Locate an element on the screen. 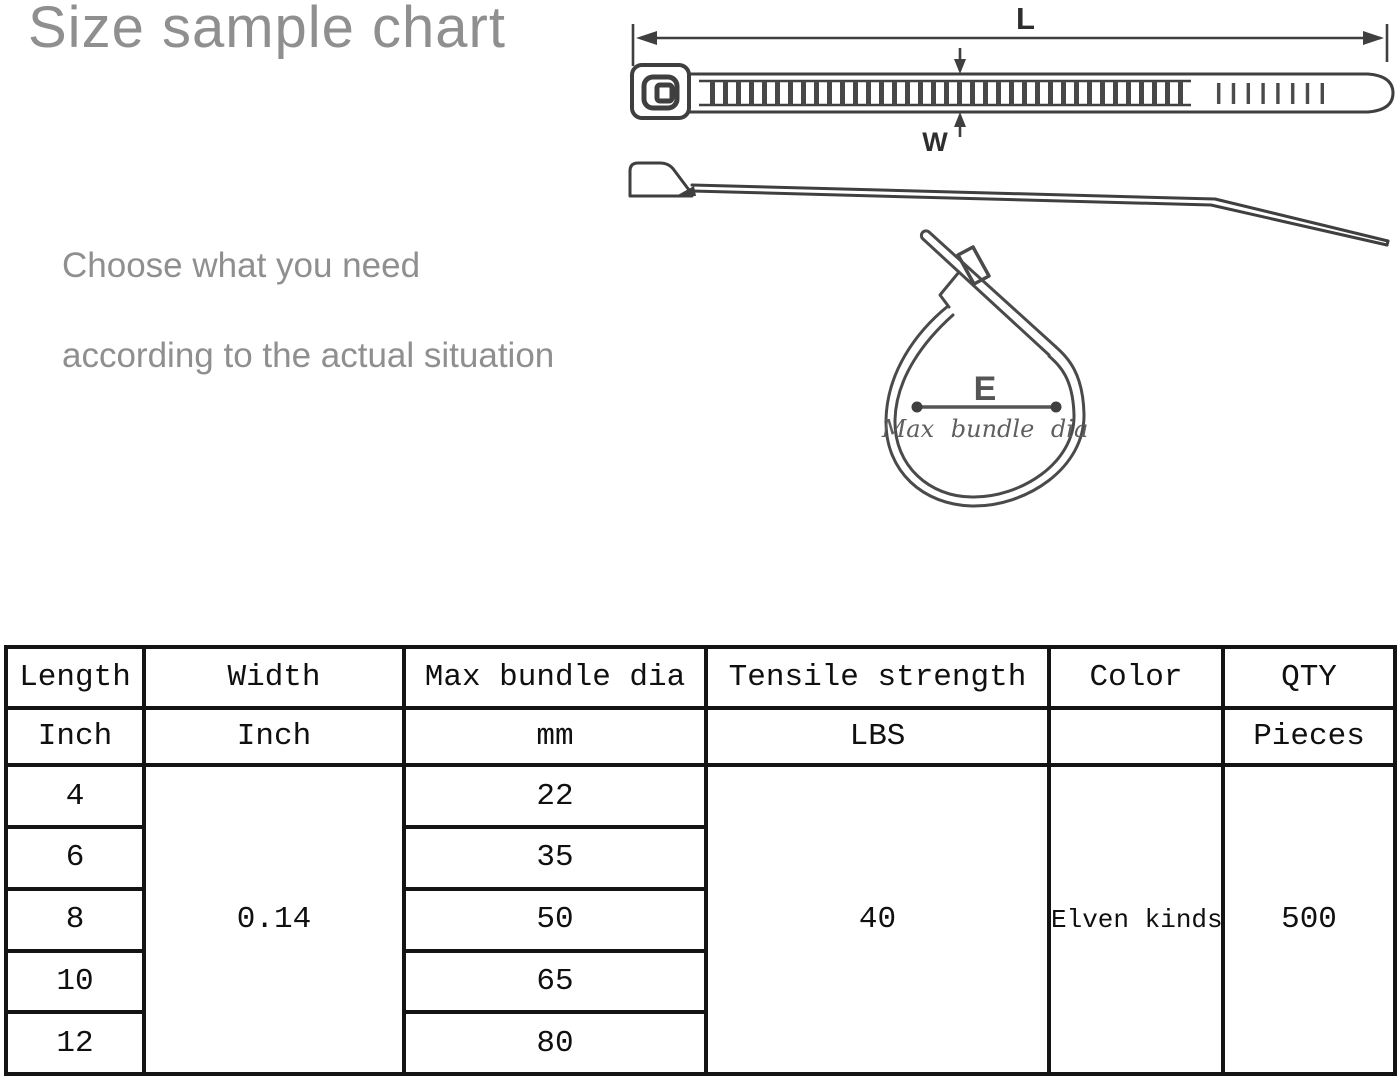  cell-length-1: 6 is located at coordinates (75, 858).